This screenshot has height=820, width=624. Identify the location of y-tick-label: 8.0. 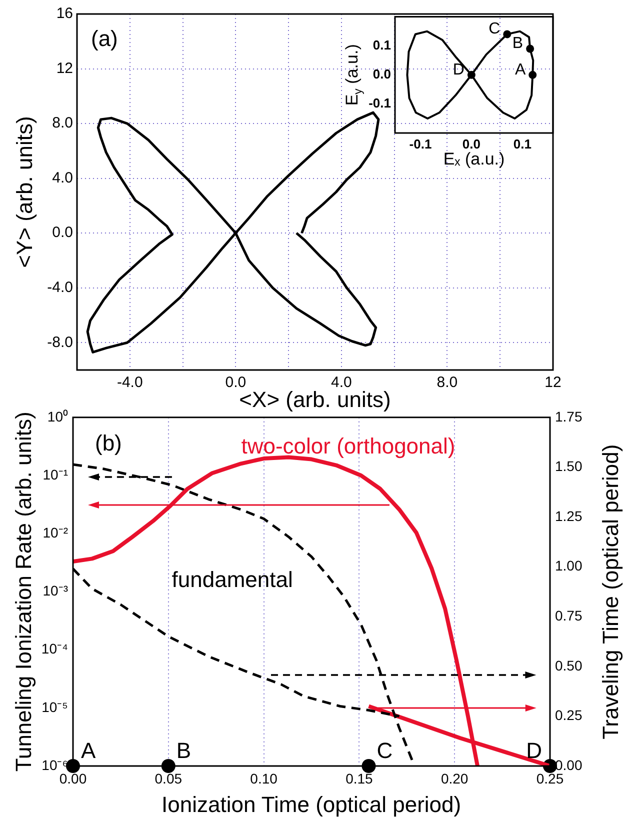
(62, 123).